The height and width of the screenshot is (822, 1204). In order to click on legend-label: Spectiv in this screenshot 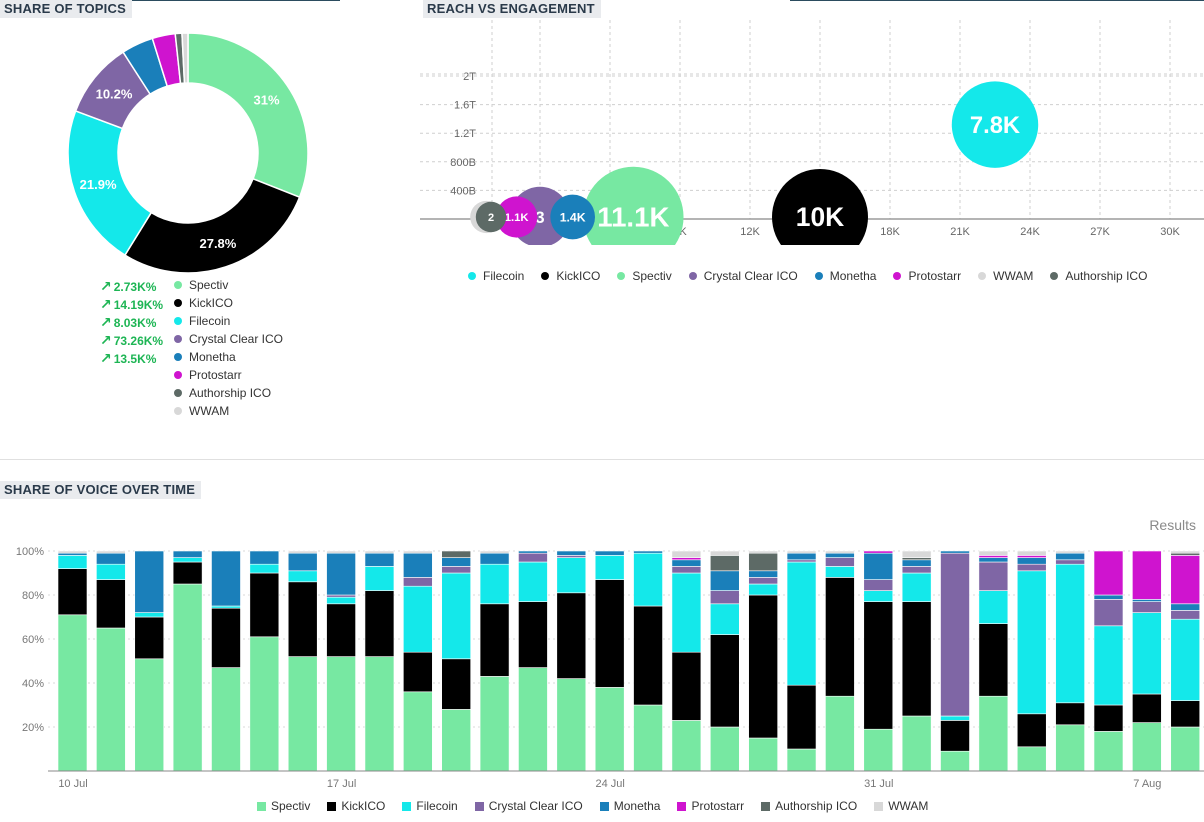, I will do `click(291, 806)`.